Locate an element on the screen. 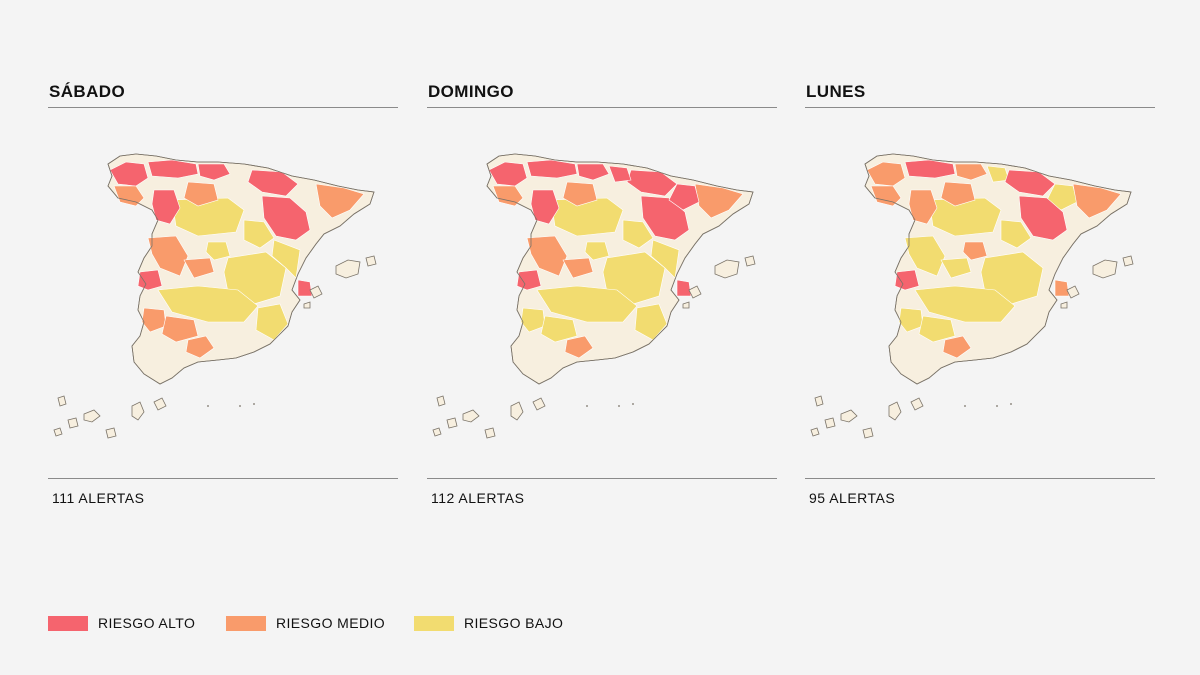  legend-label: RIESGO BAJO is located at coordinates (514, 623).